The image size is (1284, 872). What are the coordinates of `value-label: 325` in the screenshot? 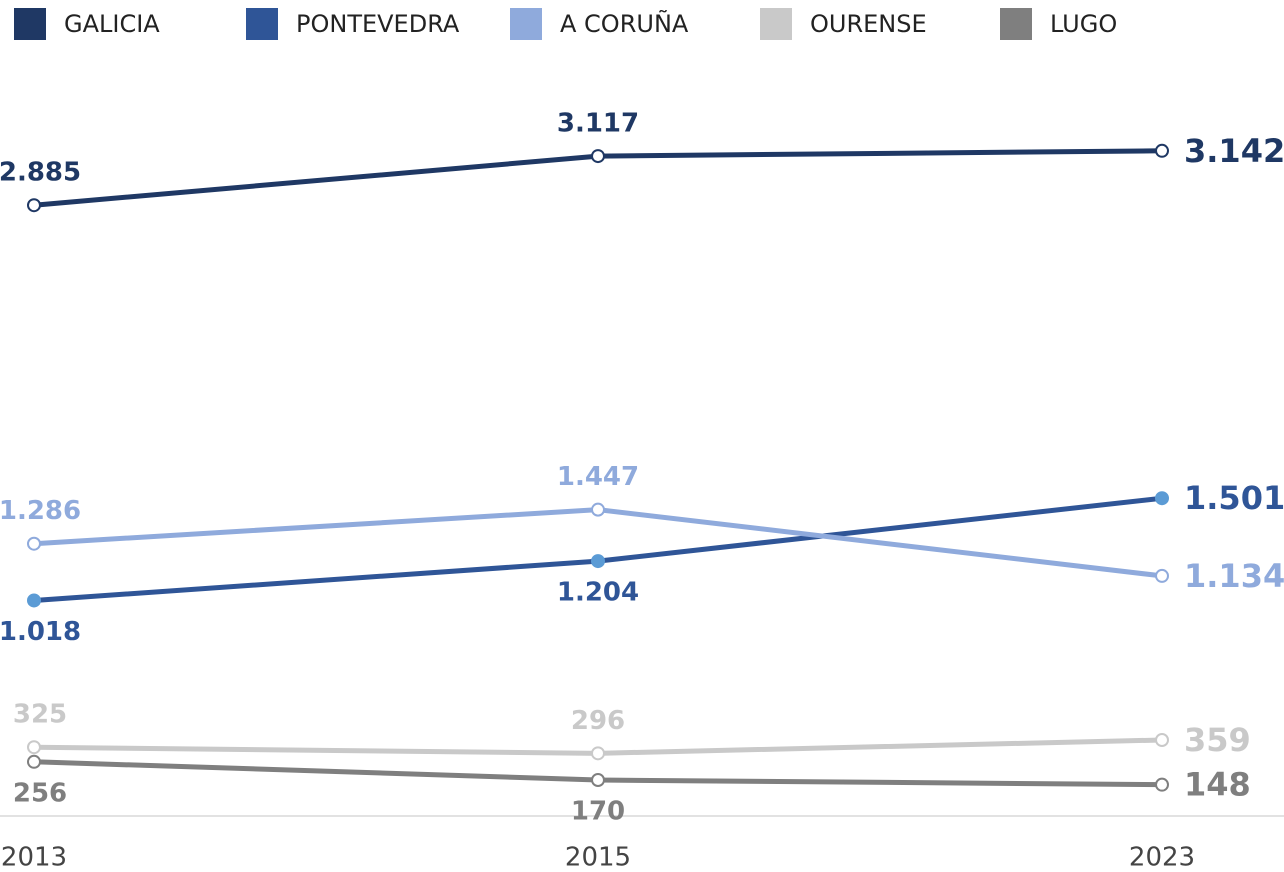 It's located at (40, 715).